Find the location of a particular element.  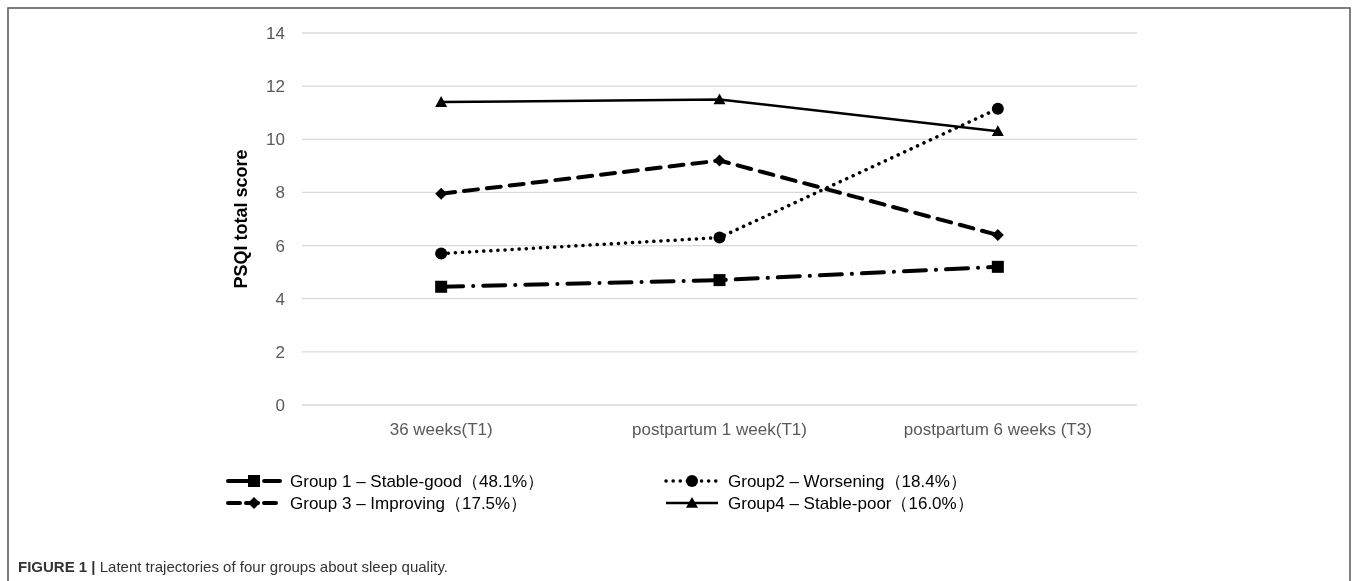

y-tick-label: 0 is located at coordinates (280, 405).